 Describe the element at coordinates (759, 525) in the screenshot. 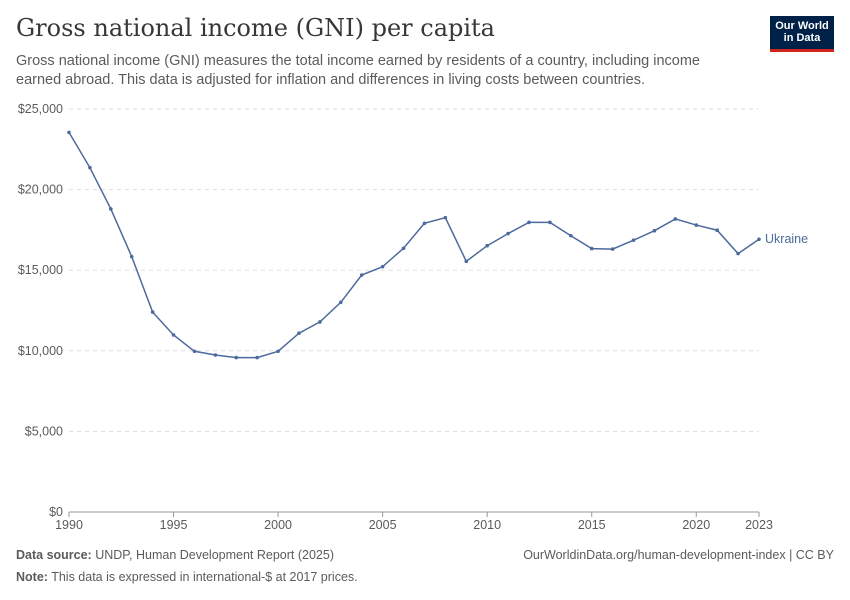

I see `x-tick-label: 2023` at that location.